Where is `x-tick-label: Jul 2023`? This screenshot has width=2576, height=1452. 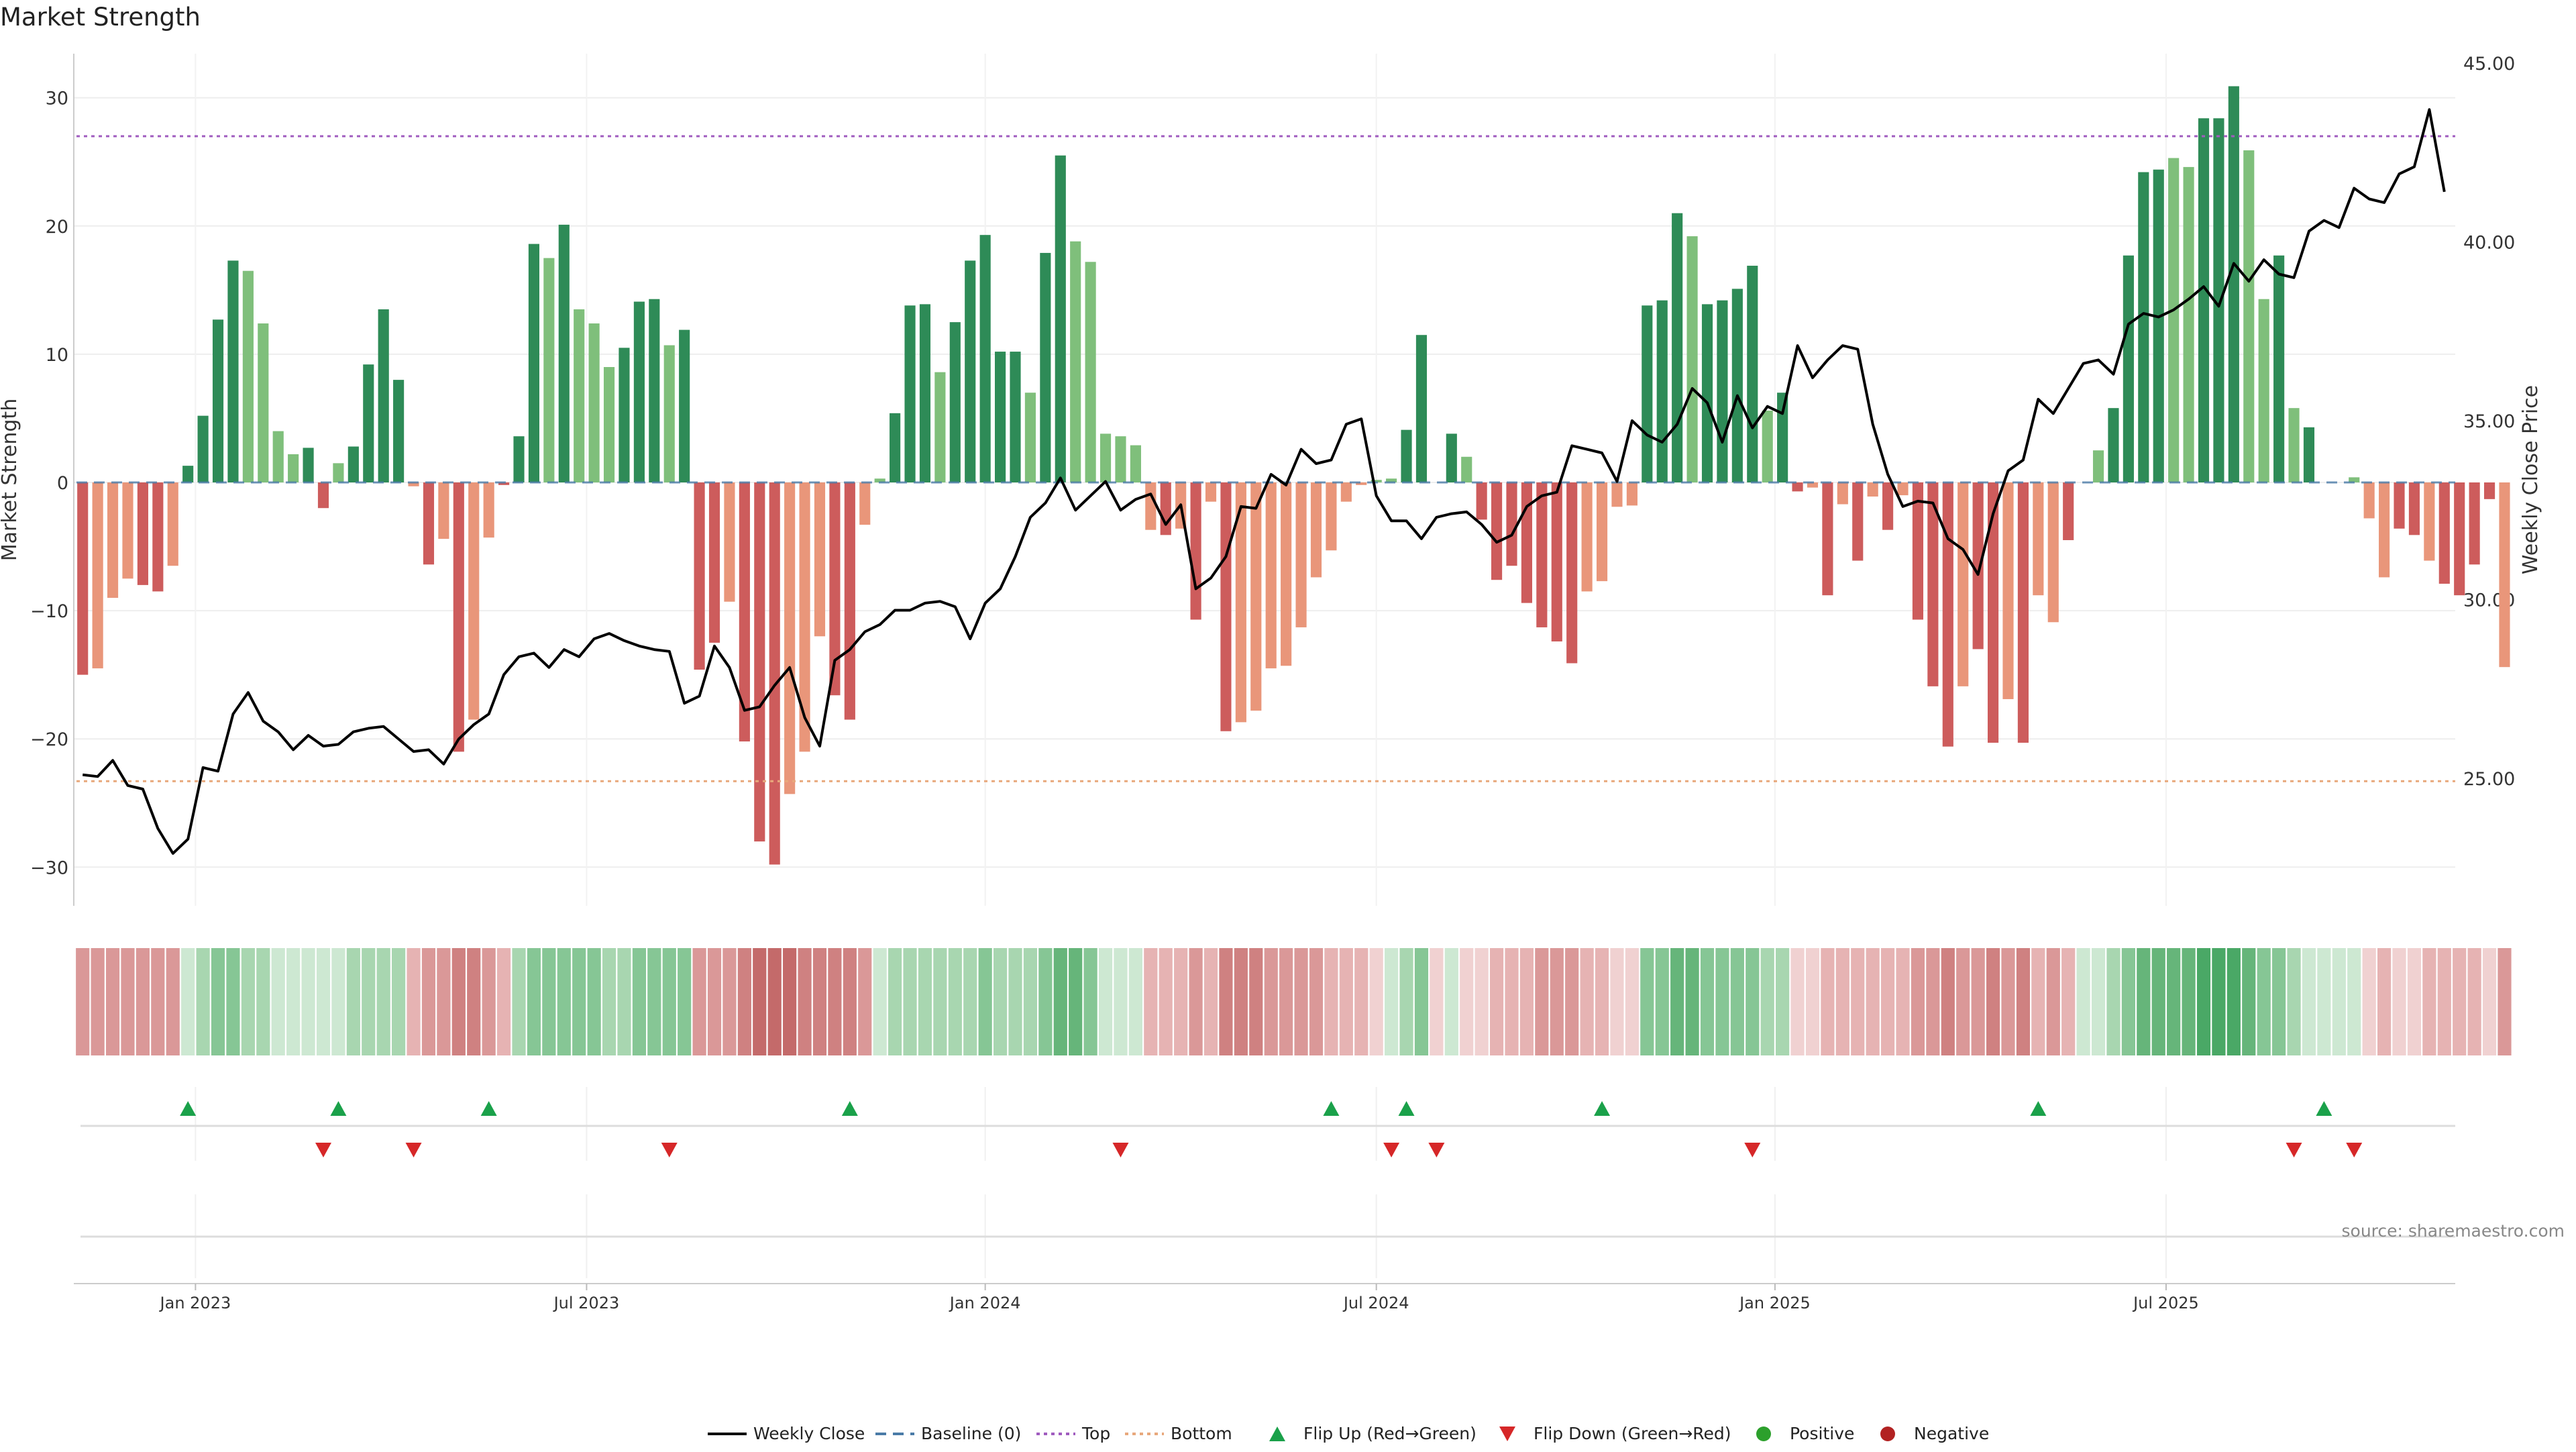 x-tick-label: Jul 2023 is located at coordinates (586, 1303).